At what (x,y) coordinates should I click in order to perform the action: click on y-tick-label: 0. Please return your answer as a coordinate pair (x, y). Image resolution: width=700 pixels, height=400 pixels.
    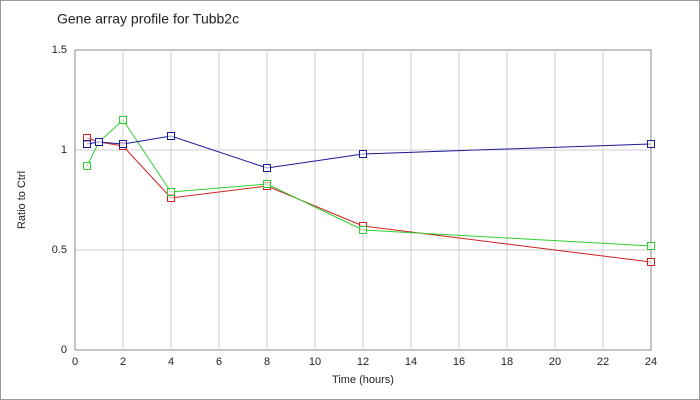
    Looking at the image, I should click on (64, 350).